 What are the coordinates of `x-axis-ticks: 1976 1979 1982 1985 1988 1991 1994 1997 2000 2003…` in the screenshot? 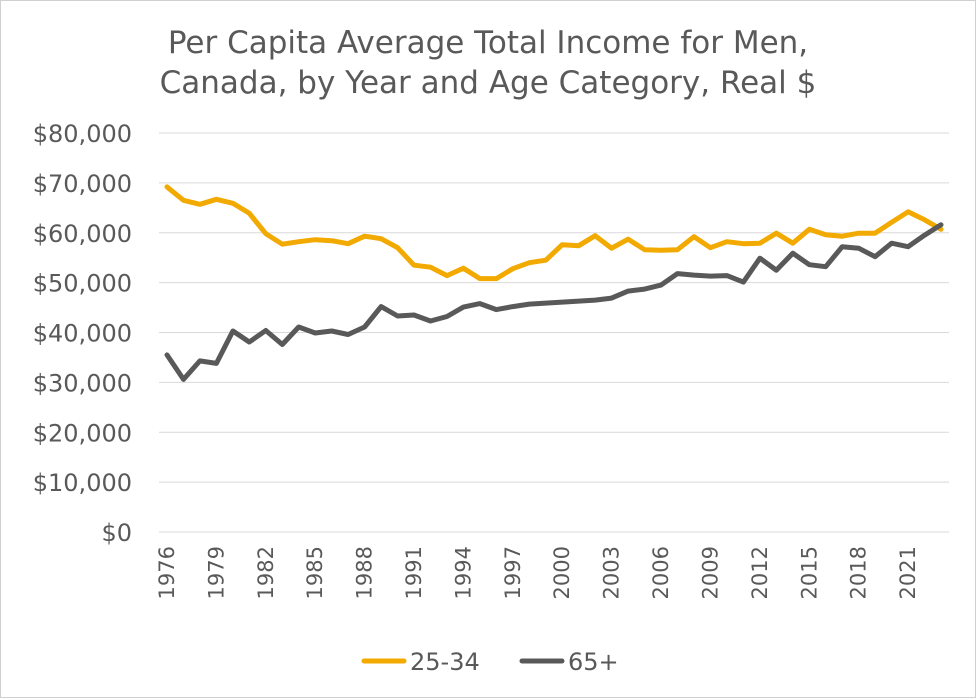 It's located at (537, 572).